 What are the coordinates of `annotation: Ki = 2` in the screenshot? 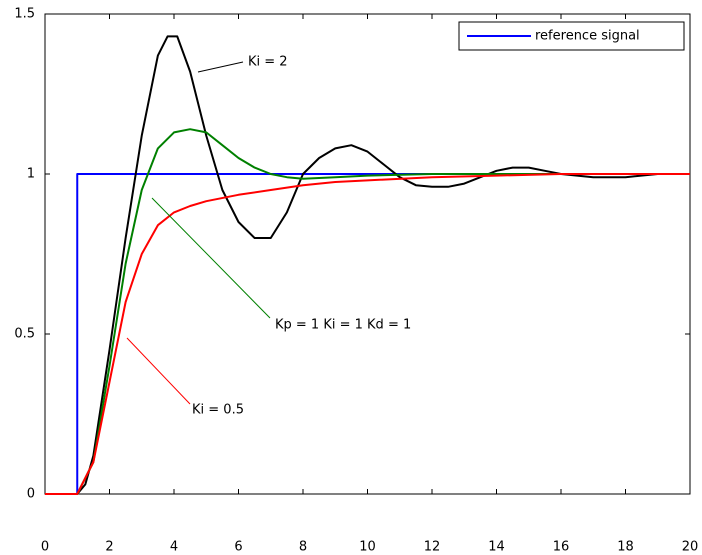 It's located at (268, 62).